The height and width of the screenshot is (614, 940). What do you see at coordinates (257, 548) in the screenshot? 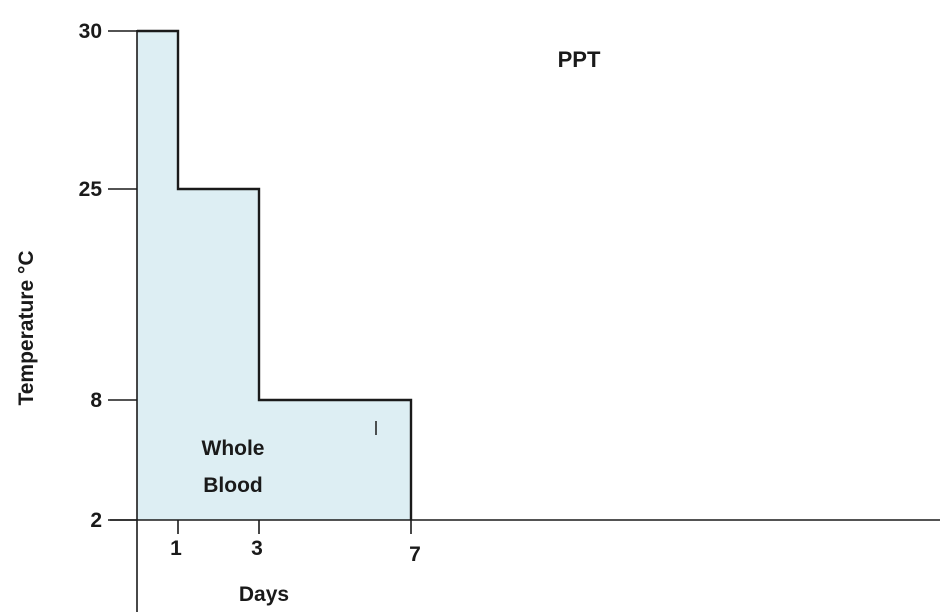
I see `x-tick-label: 3` at bounding box center [257, 548].